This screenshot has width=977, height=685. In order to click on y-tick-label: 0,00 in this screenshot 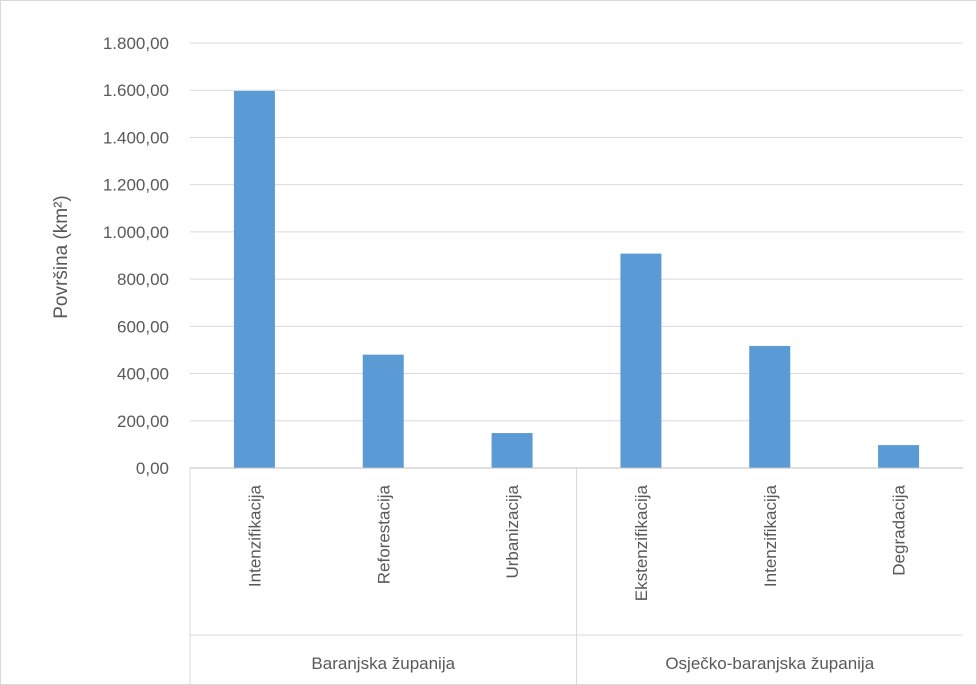, I will do `click(152, 468)`.